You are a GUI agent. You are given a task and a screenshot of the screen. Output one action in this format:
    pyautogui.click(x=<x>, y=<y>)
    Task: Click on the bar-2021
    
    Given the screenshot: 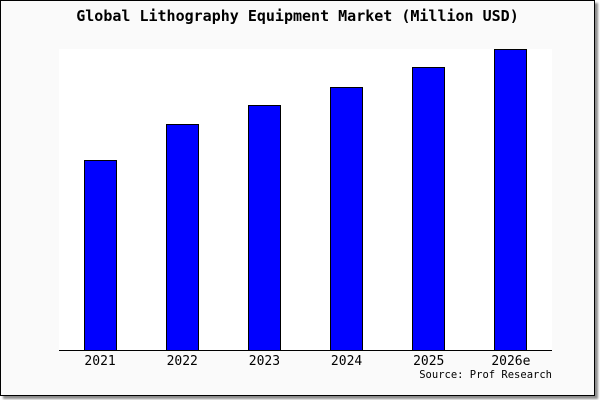 What is the action you would take?
    pyautogui.click(x=100, y=255)
    